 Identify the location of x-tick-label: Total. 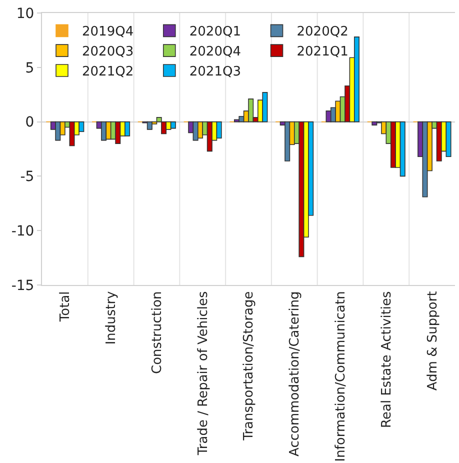
(66, 307).